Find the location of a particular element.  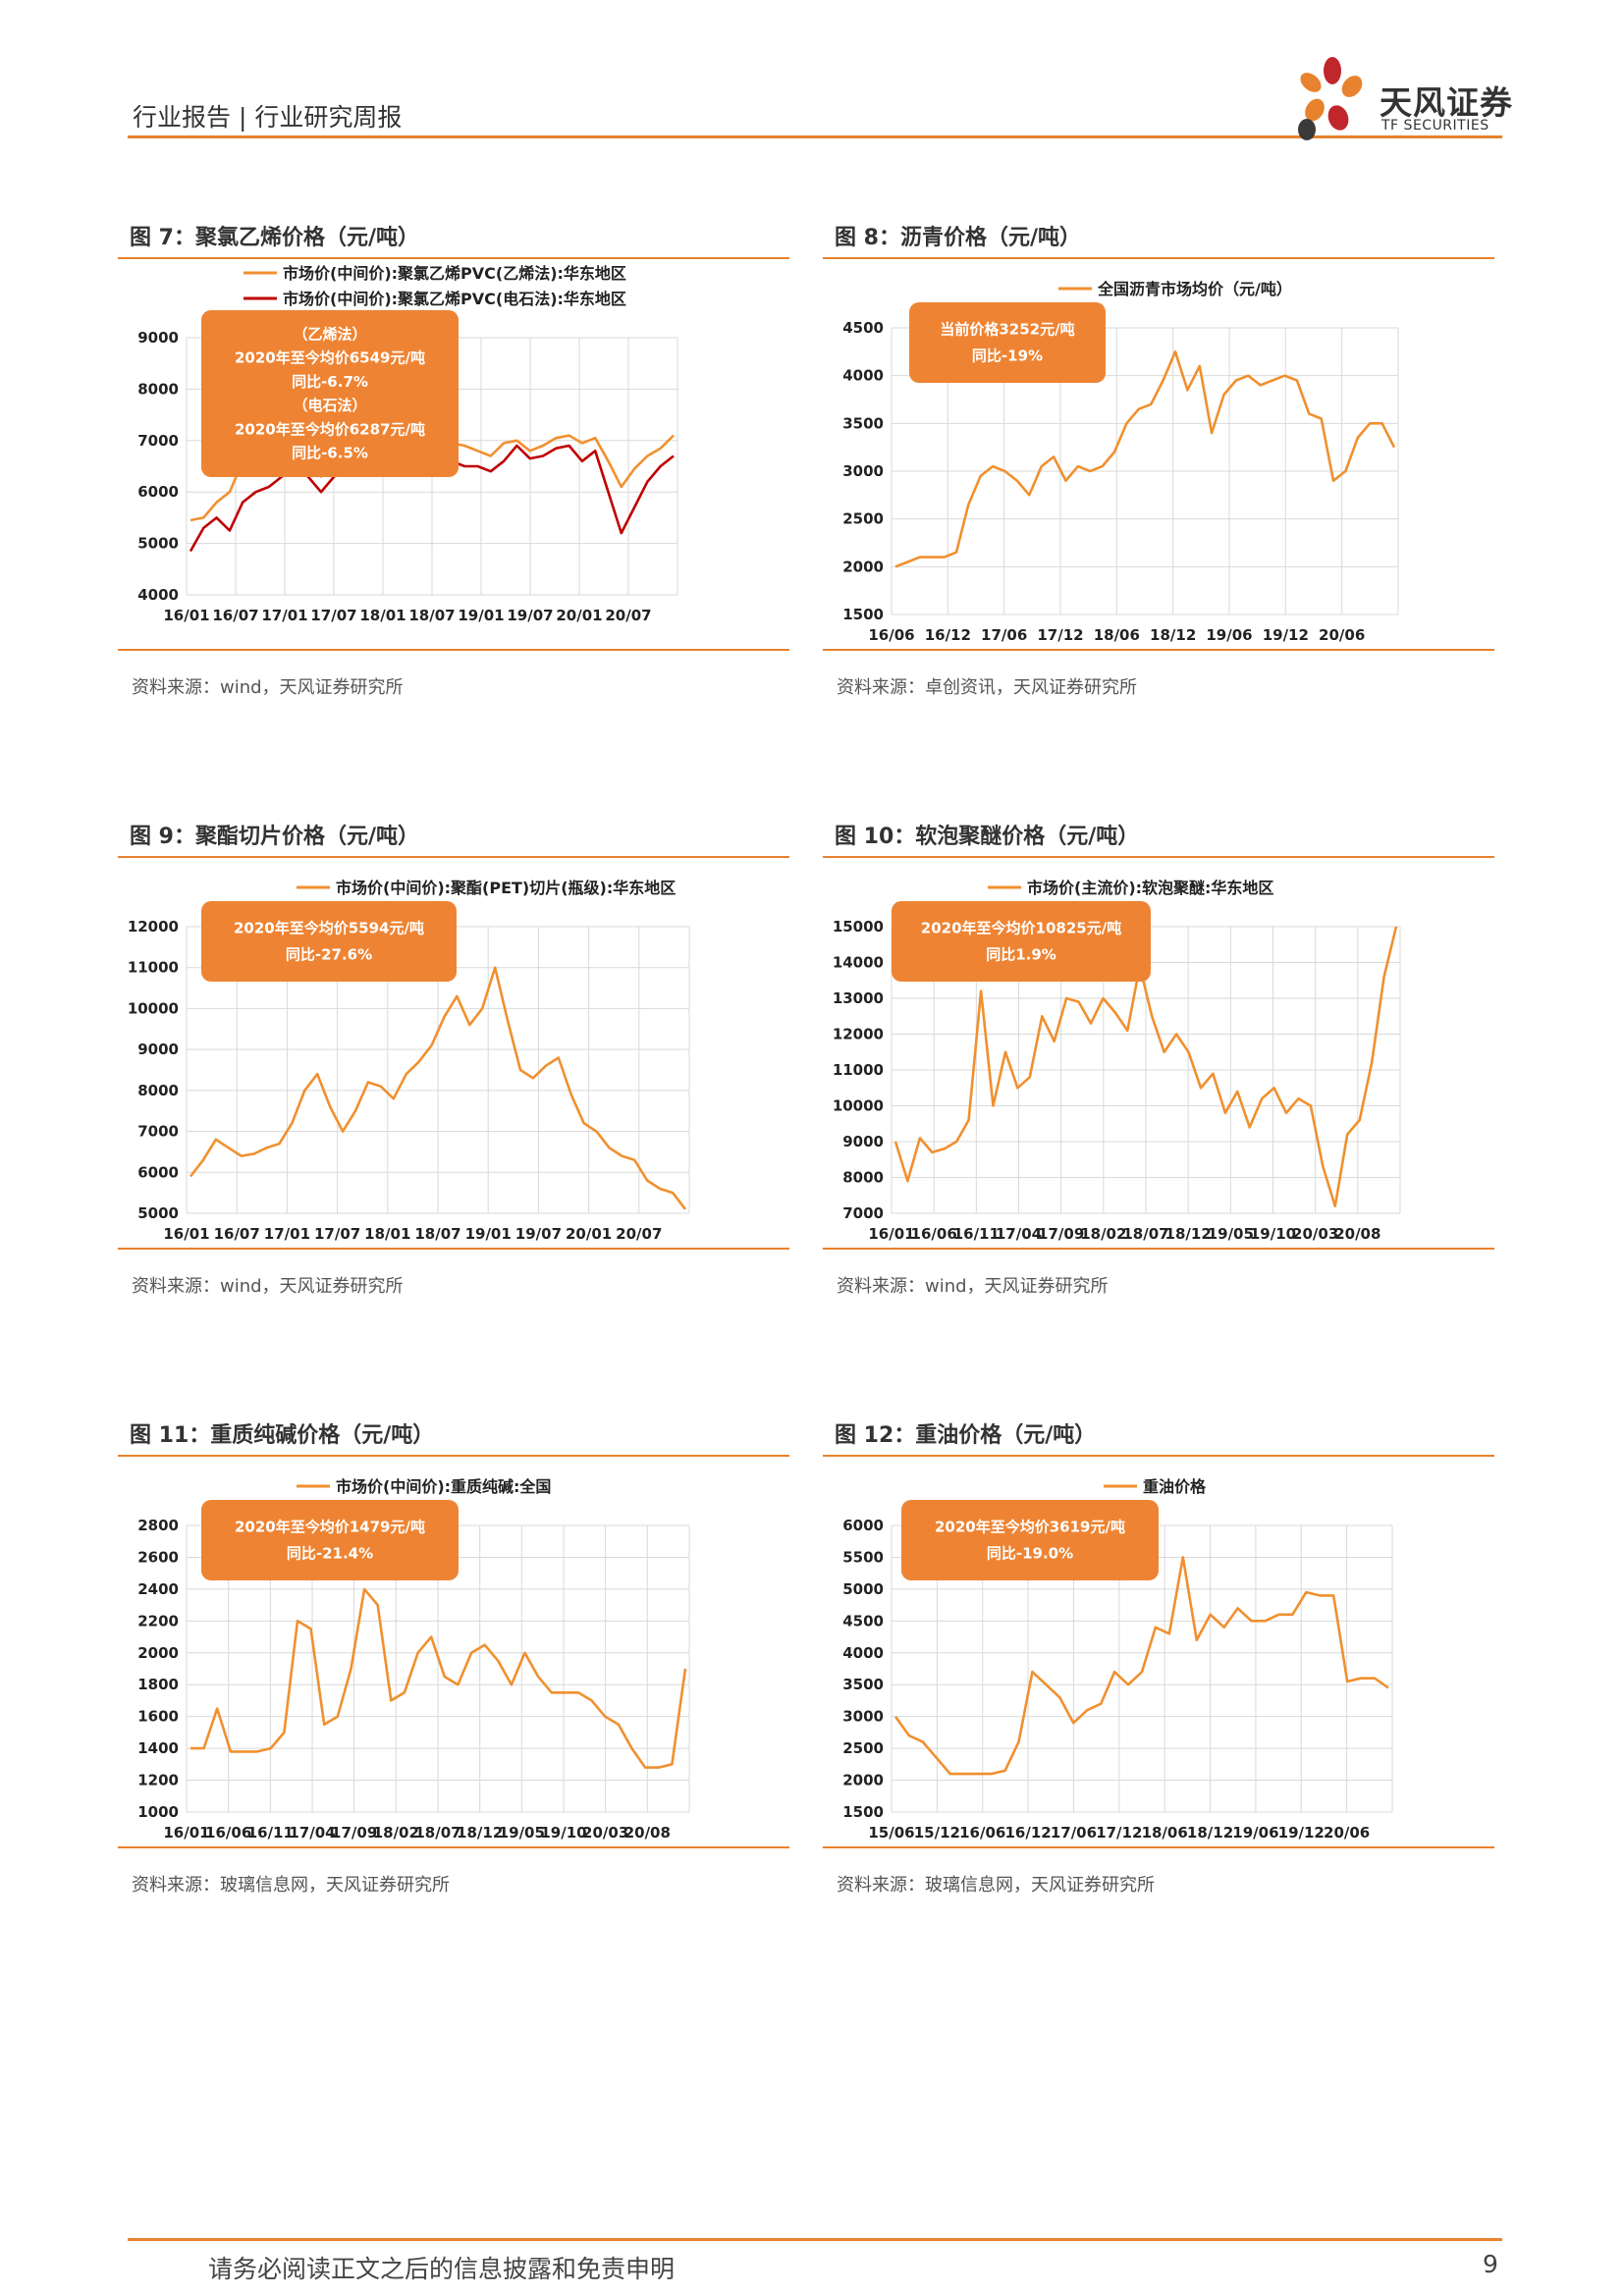

y-tick-label: 2500 is located at coordinates (863, 1748).